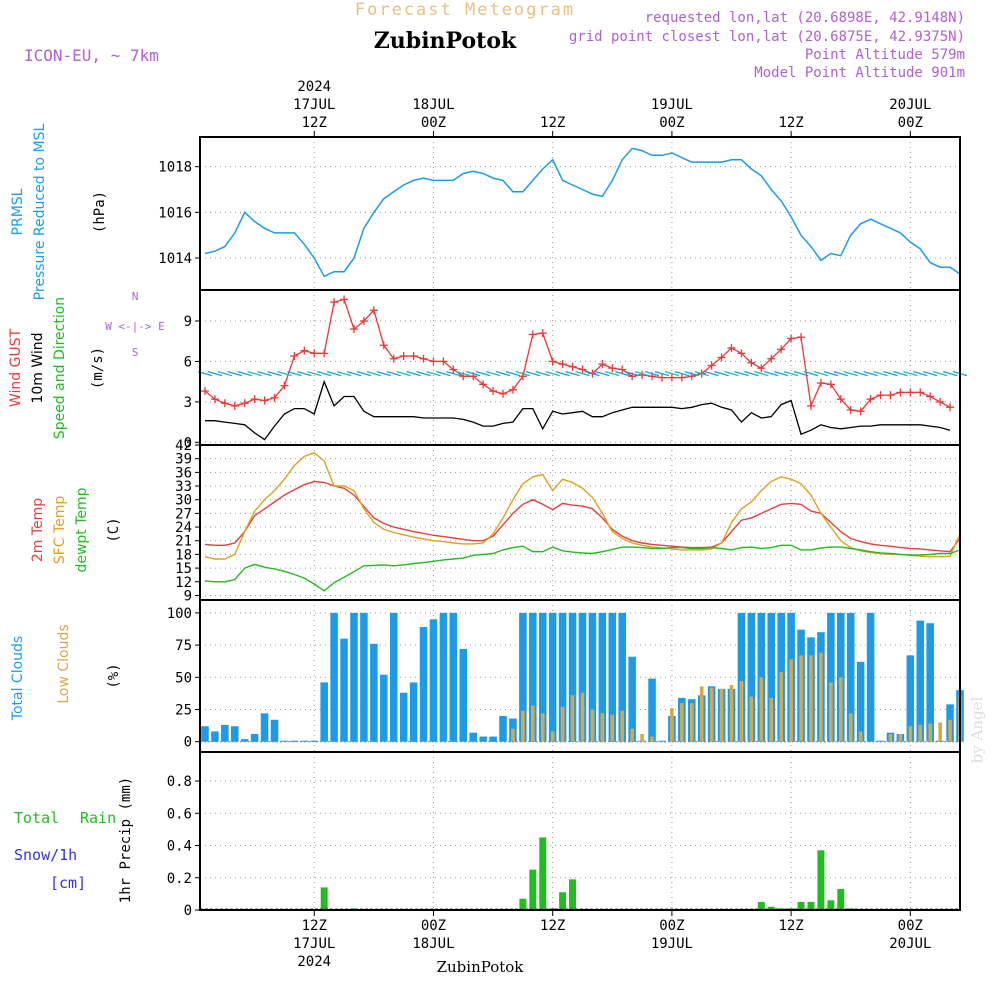 The width and height of the screenshot is (1000, 1000). Describe the element at coordinates (885, 55) in the screenshot. I see `info-line-3: Point Altitude 579m` at that location.